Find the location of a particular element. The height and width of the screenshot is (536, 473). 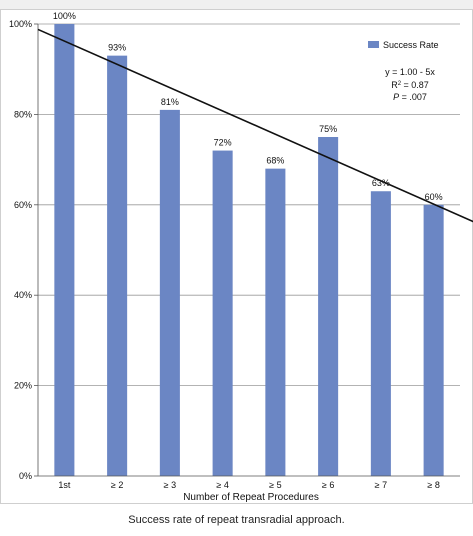

y-tick-label: 100% is located at coordinates (20, 24).